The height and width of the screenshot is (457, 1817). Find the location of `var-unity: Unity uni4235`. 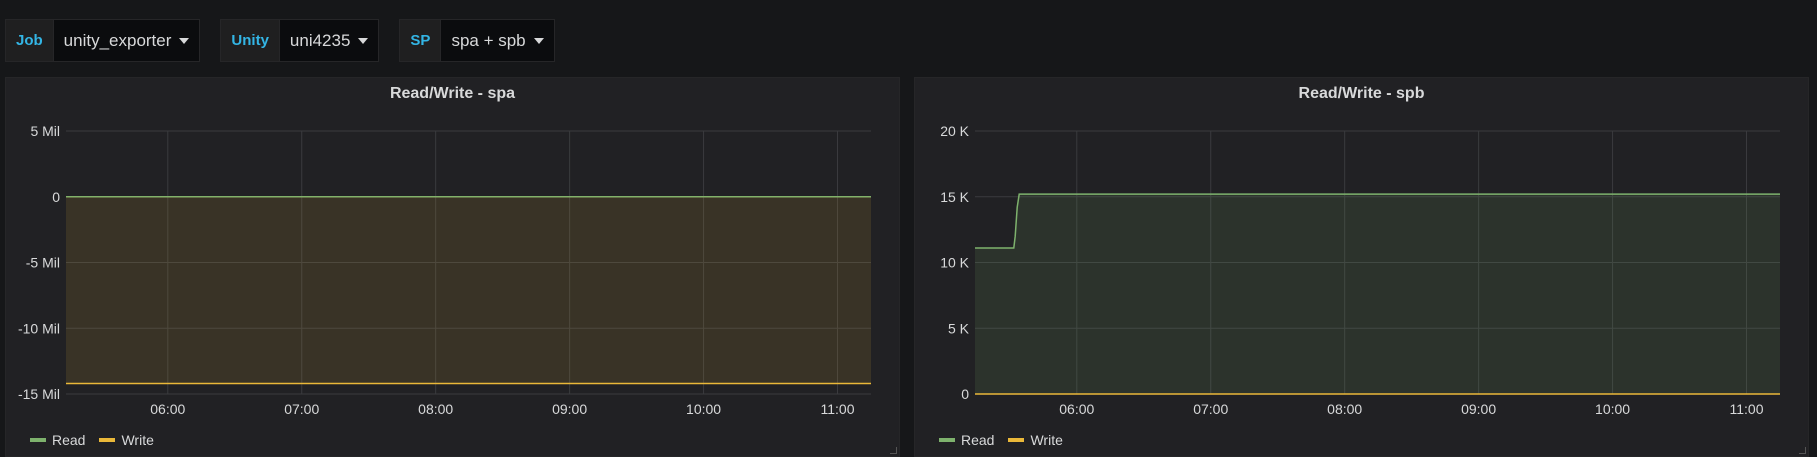

var-unity: Unity uni4235 is located at coordinates (300, 40).